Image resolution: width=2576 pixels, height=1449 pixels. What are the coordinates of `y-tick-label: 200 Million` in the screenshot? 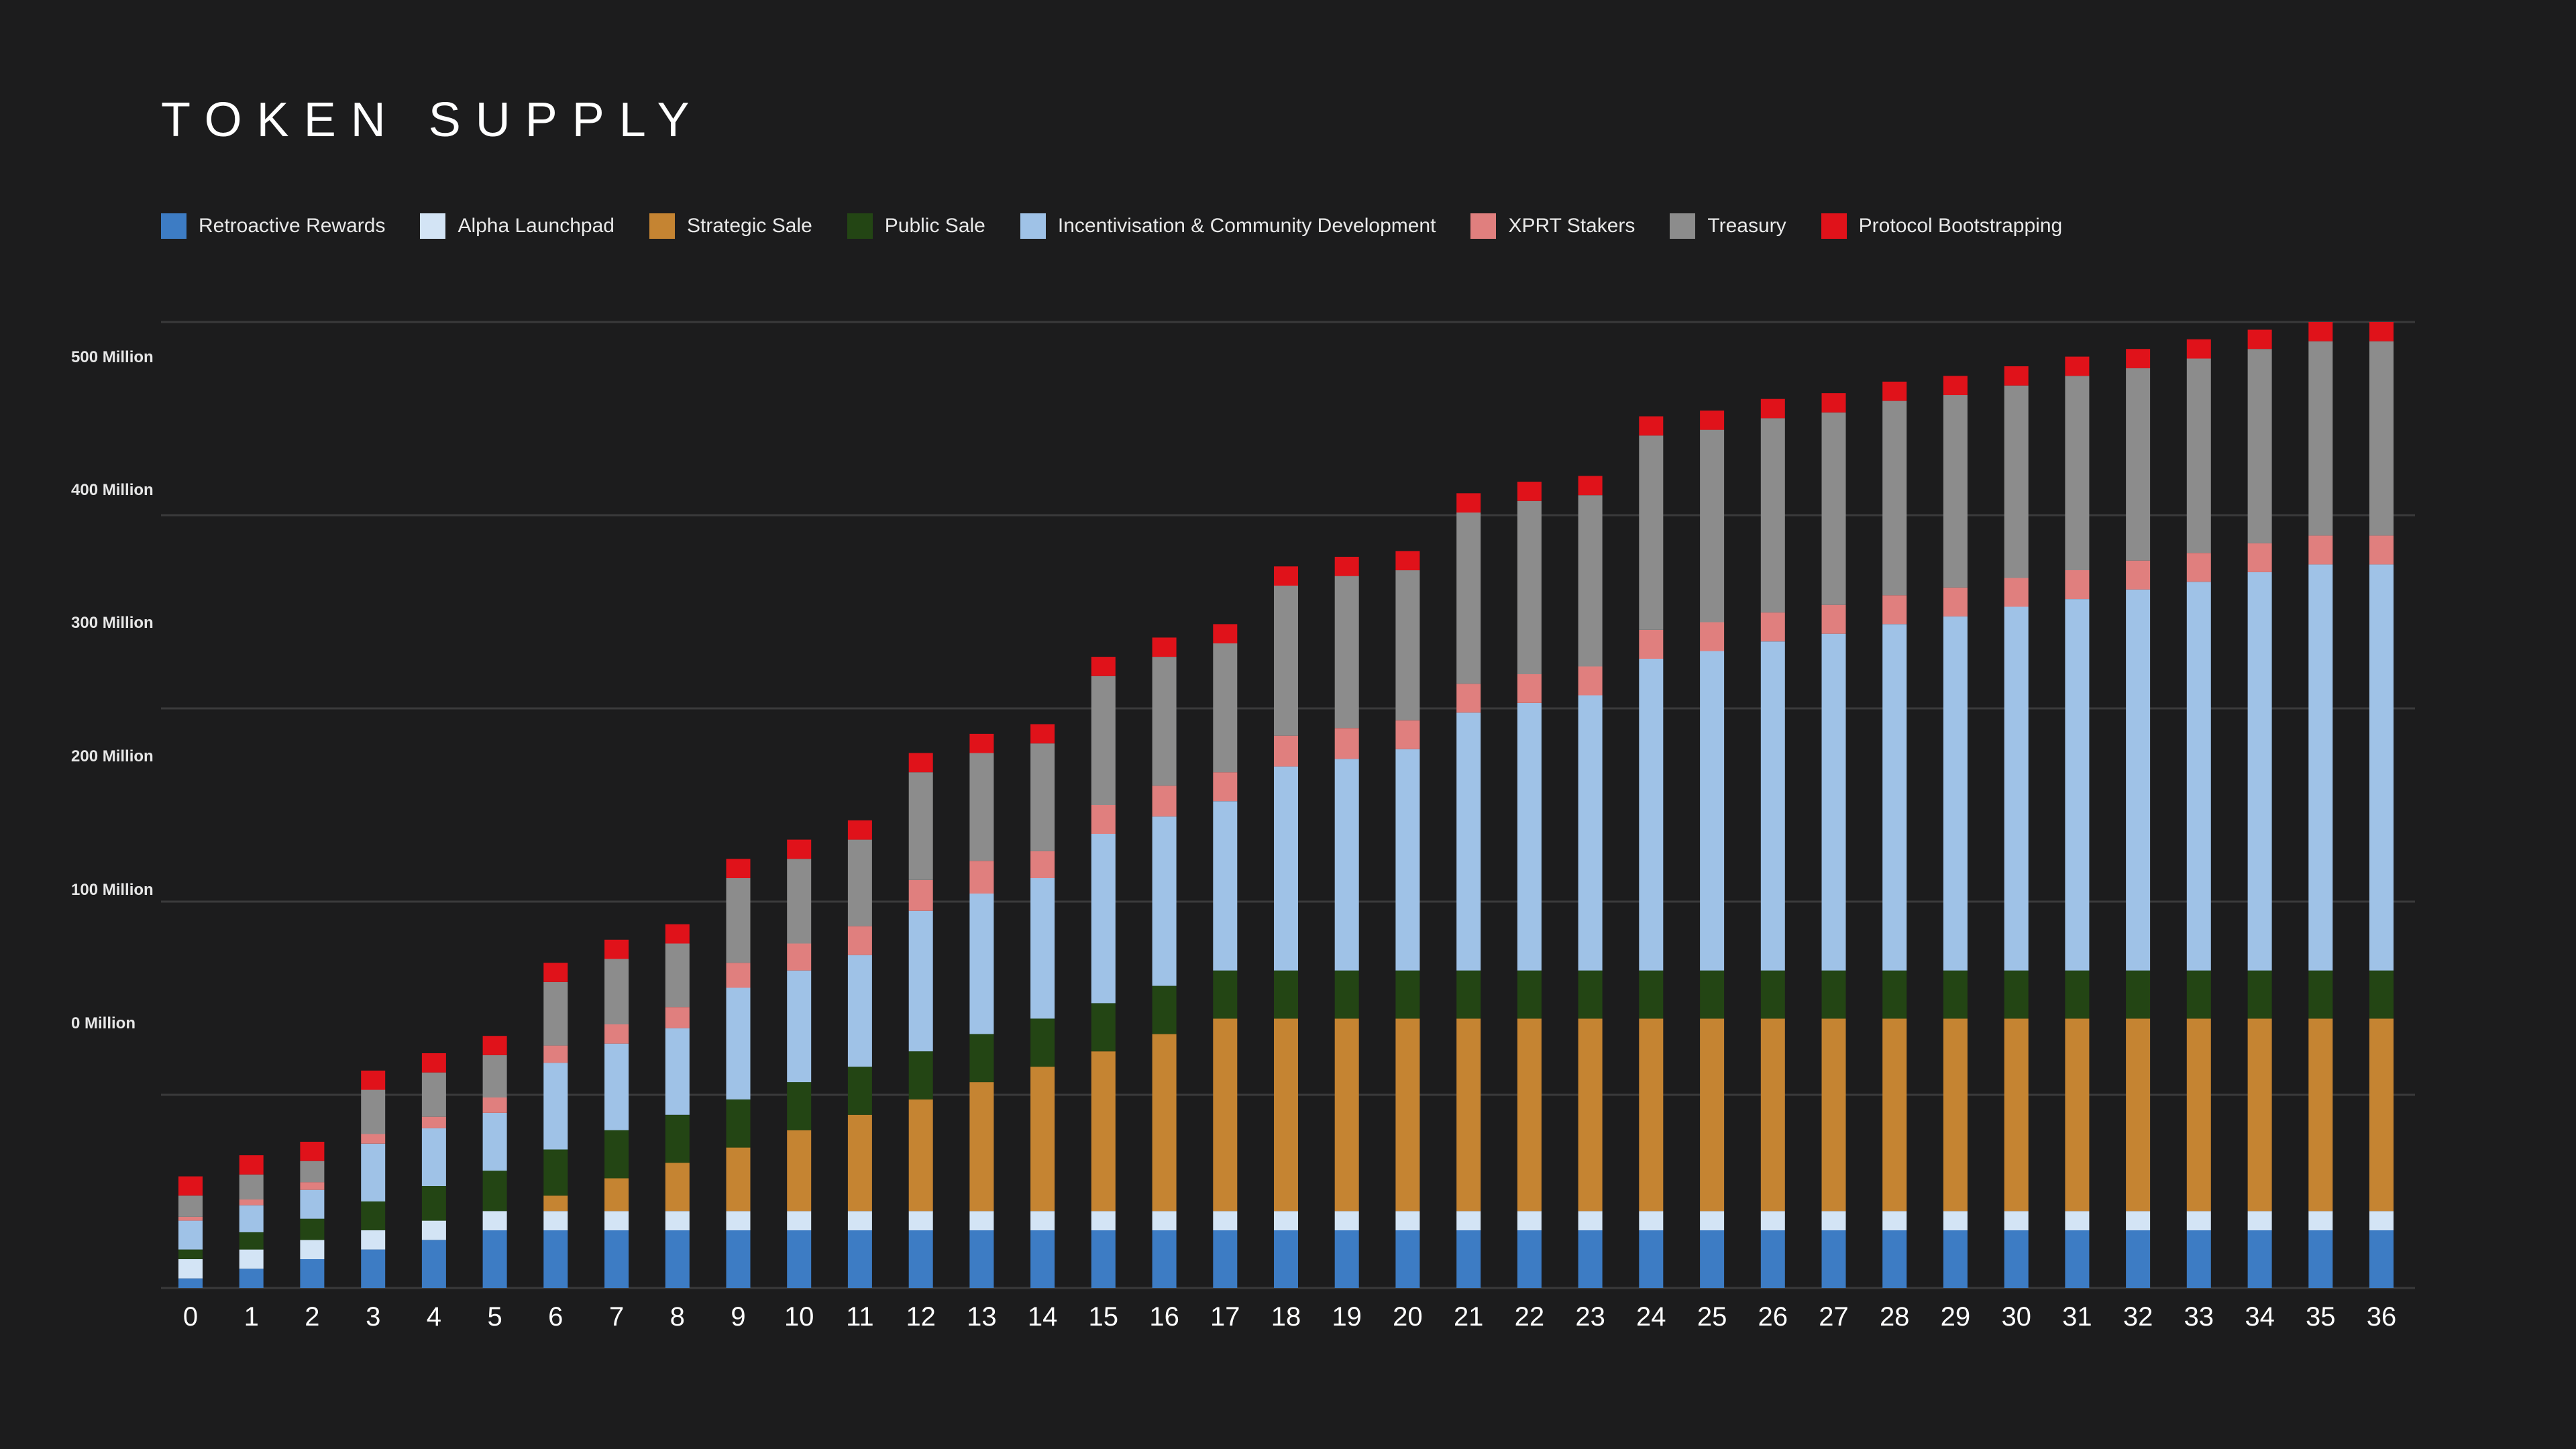 It's located at (112, 756).